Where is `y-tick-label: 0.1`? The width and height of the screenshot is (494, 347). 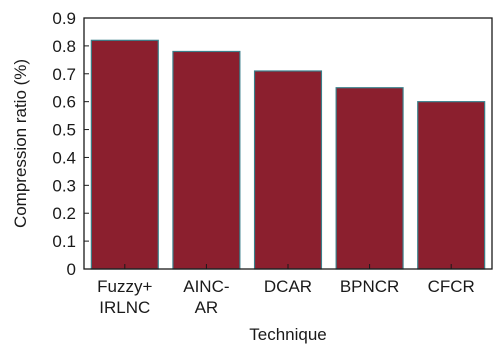
y-tick-label: 0.1 is located at coordinates (64, 241).